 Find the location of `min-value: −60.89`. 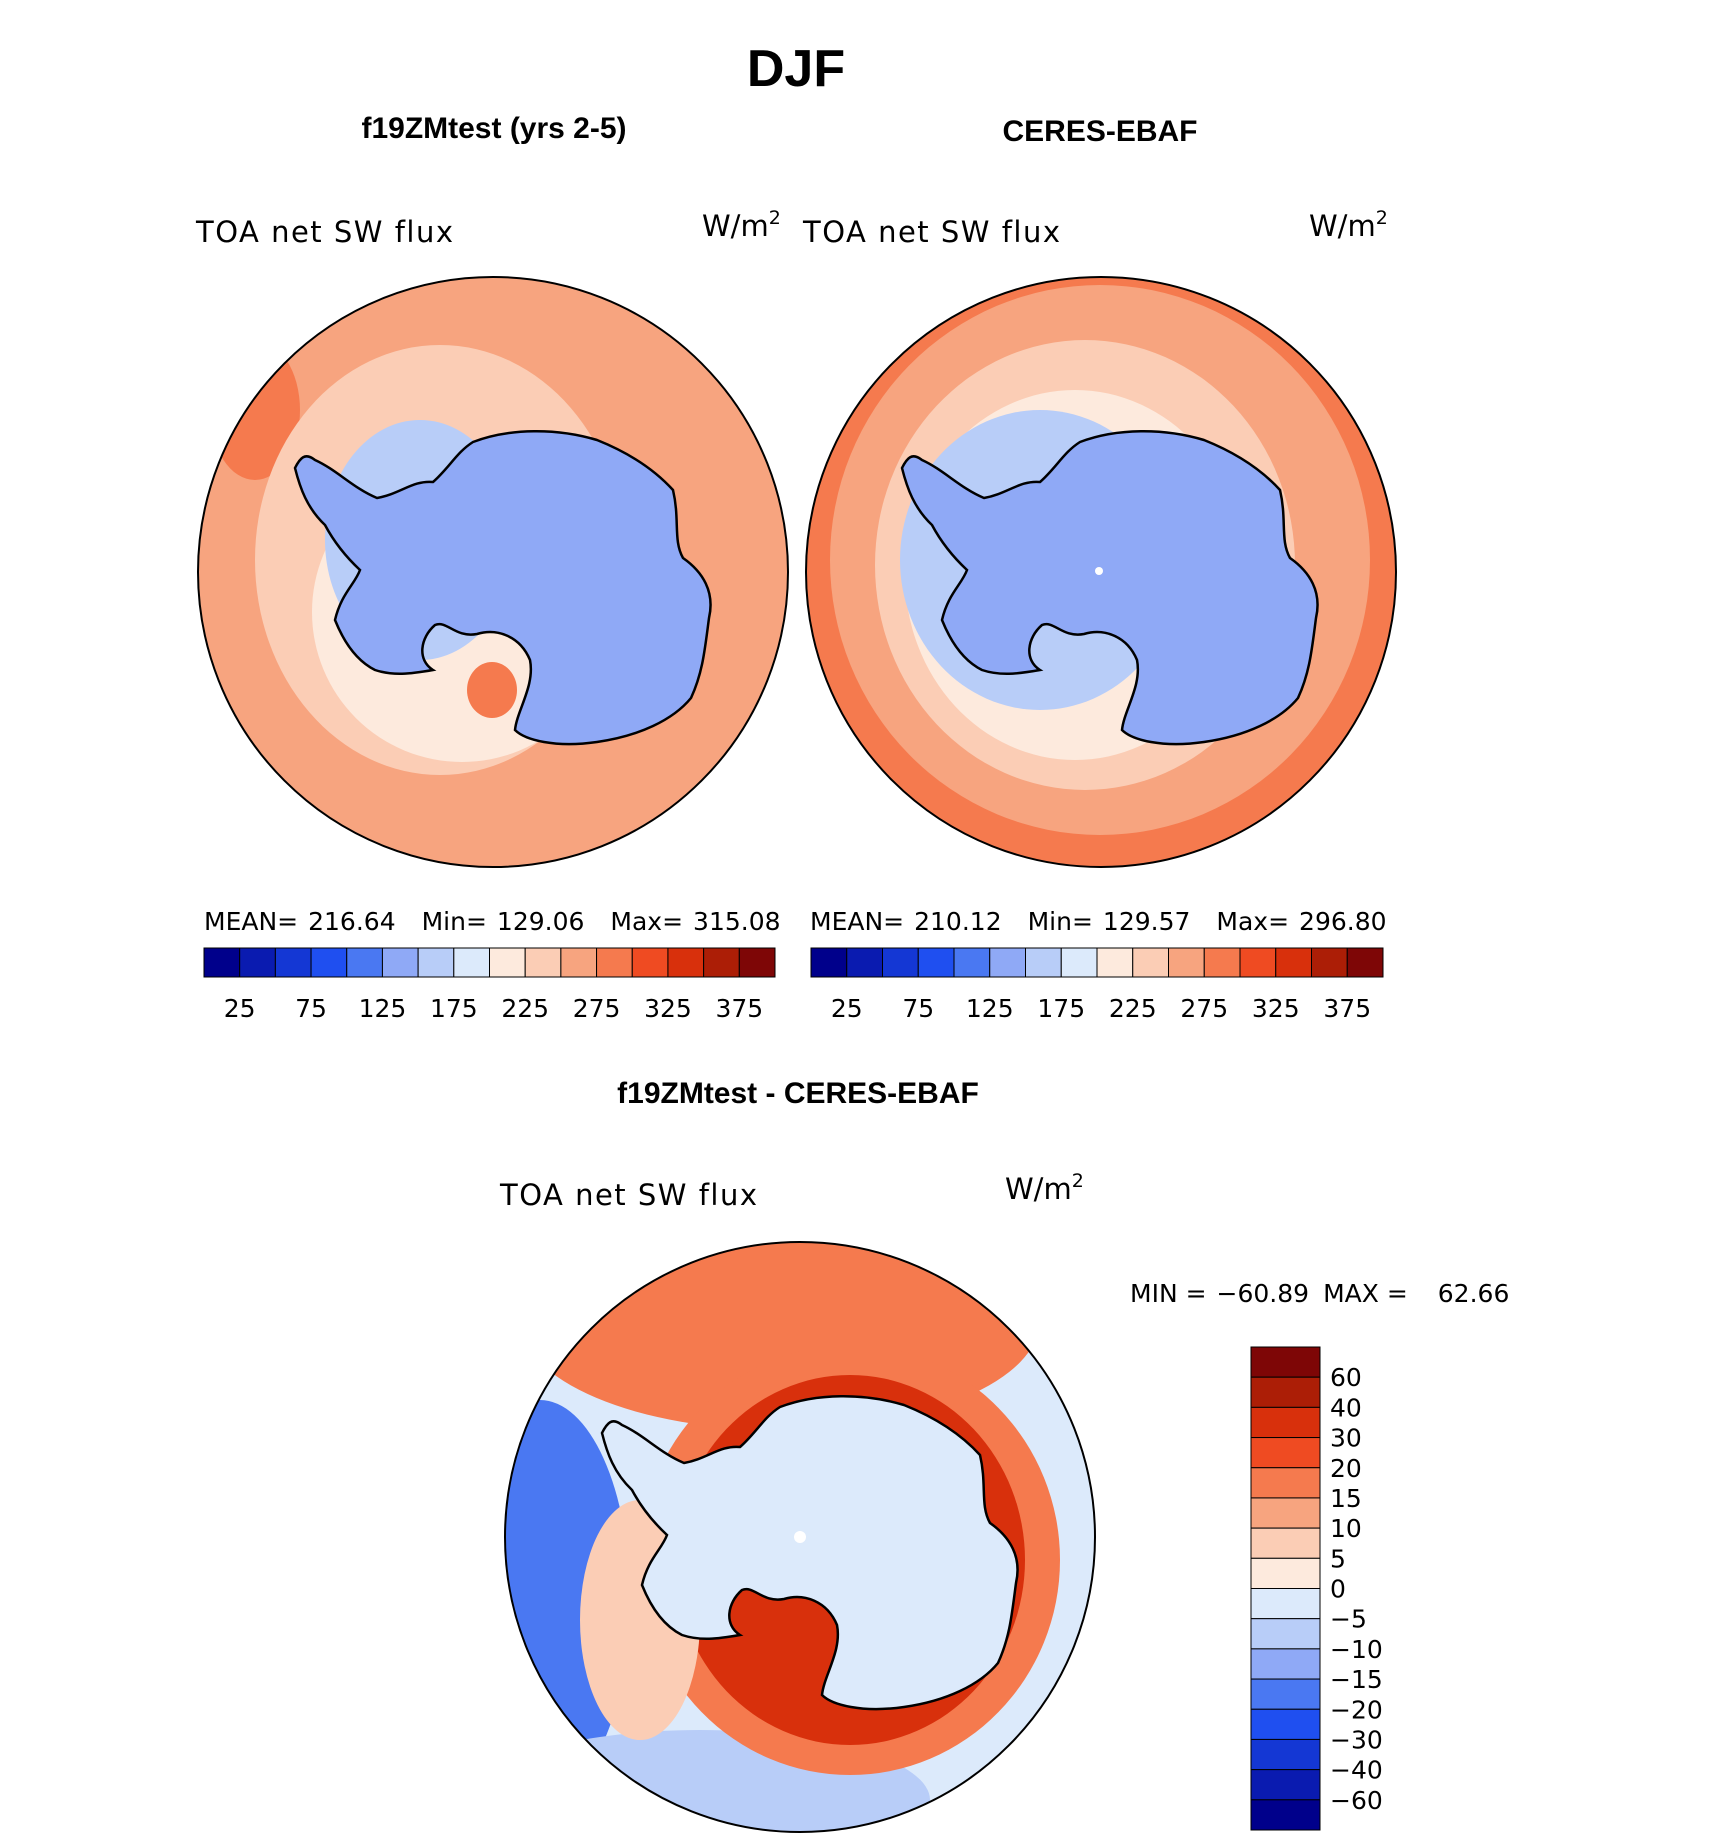

min-value: −60.89 is located at coordinates (1263, 1293).